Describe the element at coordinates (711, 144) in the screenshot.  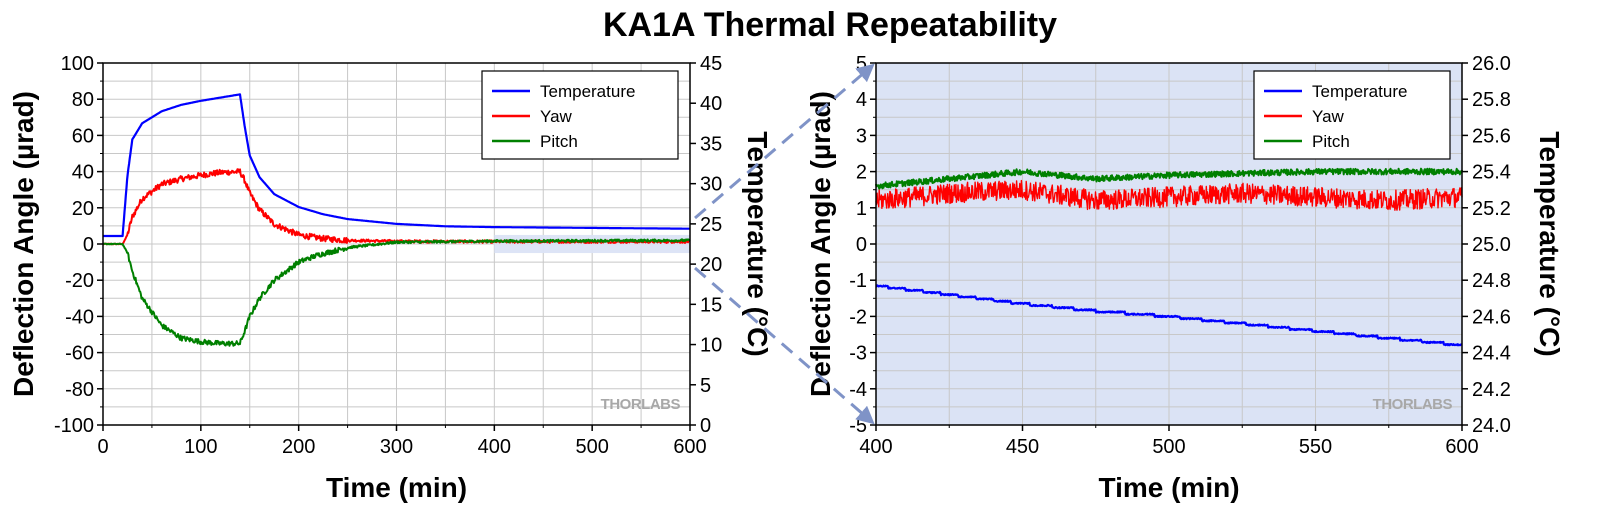
I see `y2-tick-label: 35` at that location.